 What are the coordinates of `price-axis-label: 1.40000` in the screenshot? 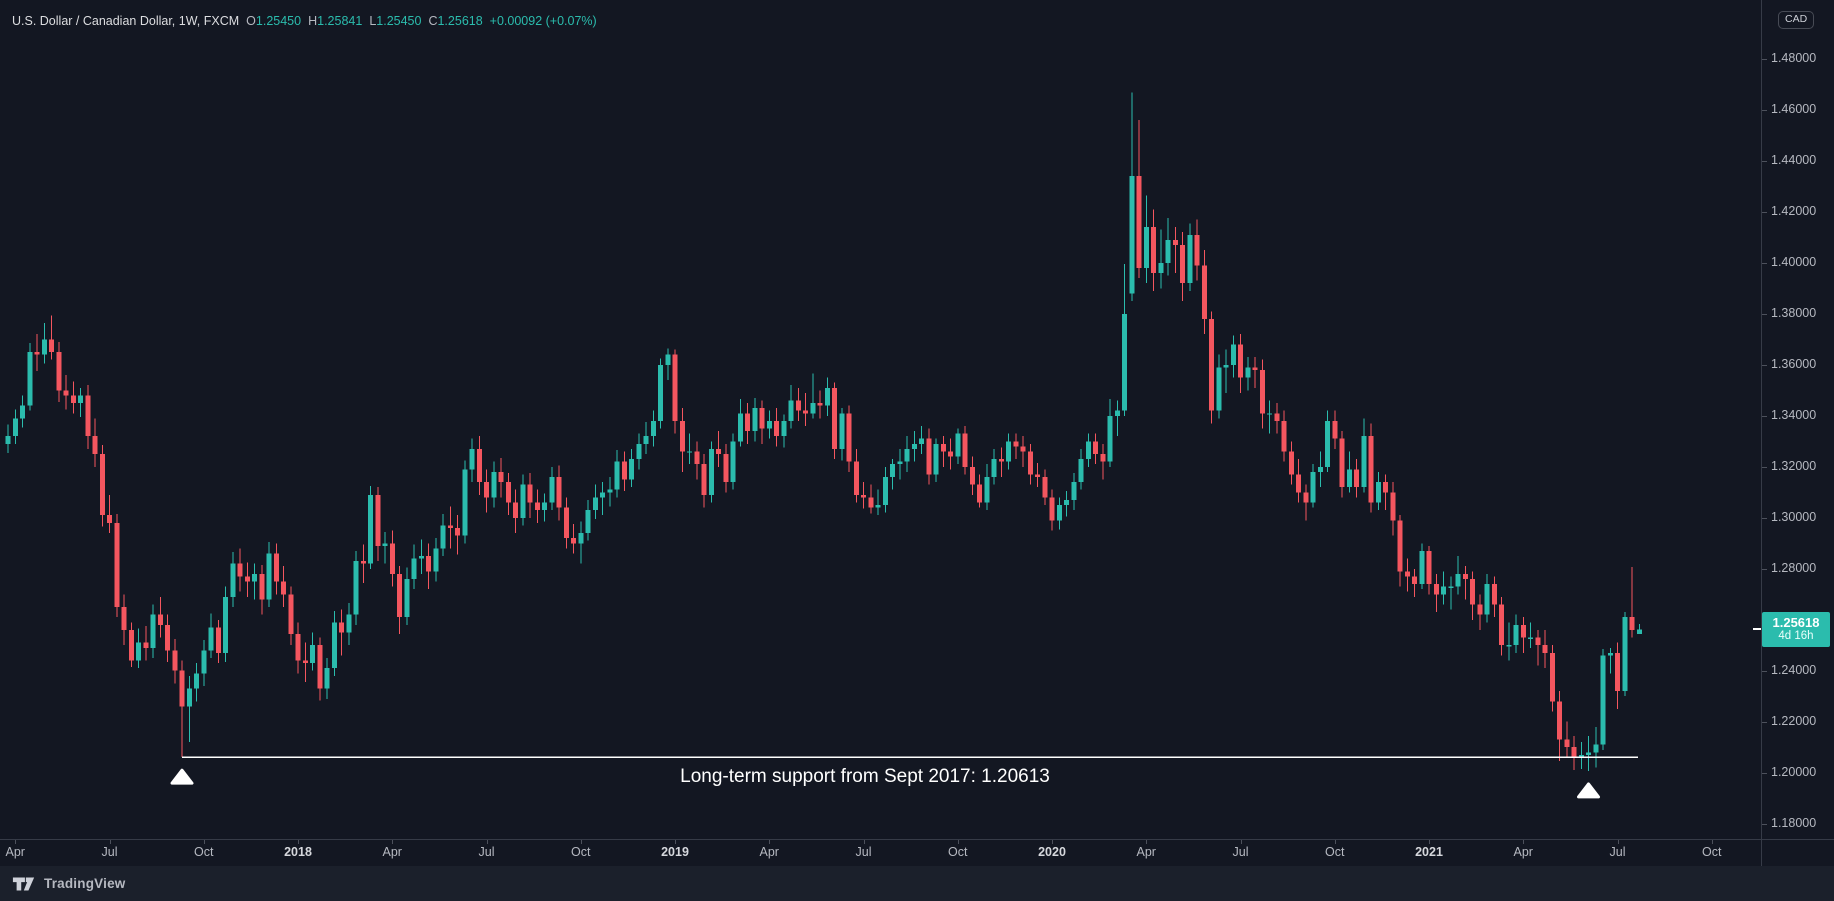 It's located at (1794, 262).